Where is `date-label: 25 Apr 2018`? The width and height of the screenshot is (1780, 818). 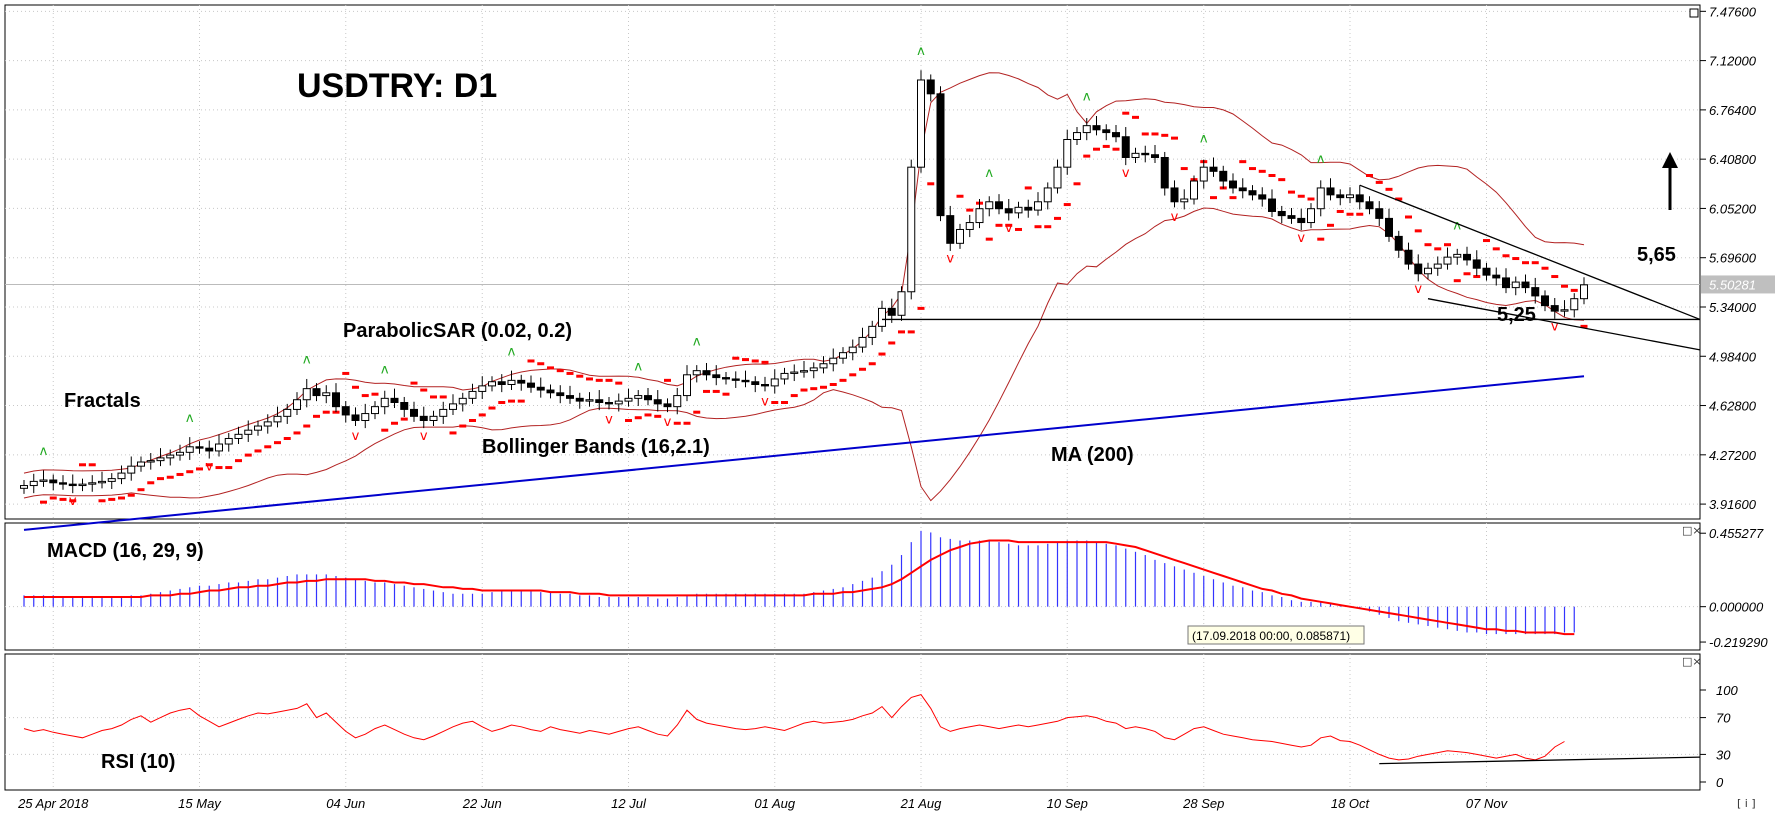
date-label: 25 Apr 2018 is located at coordinates (53, 803).